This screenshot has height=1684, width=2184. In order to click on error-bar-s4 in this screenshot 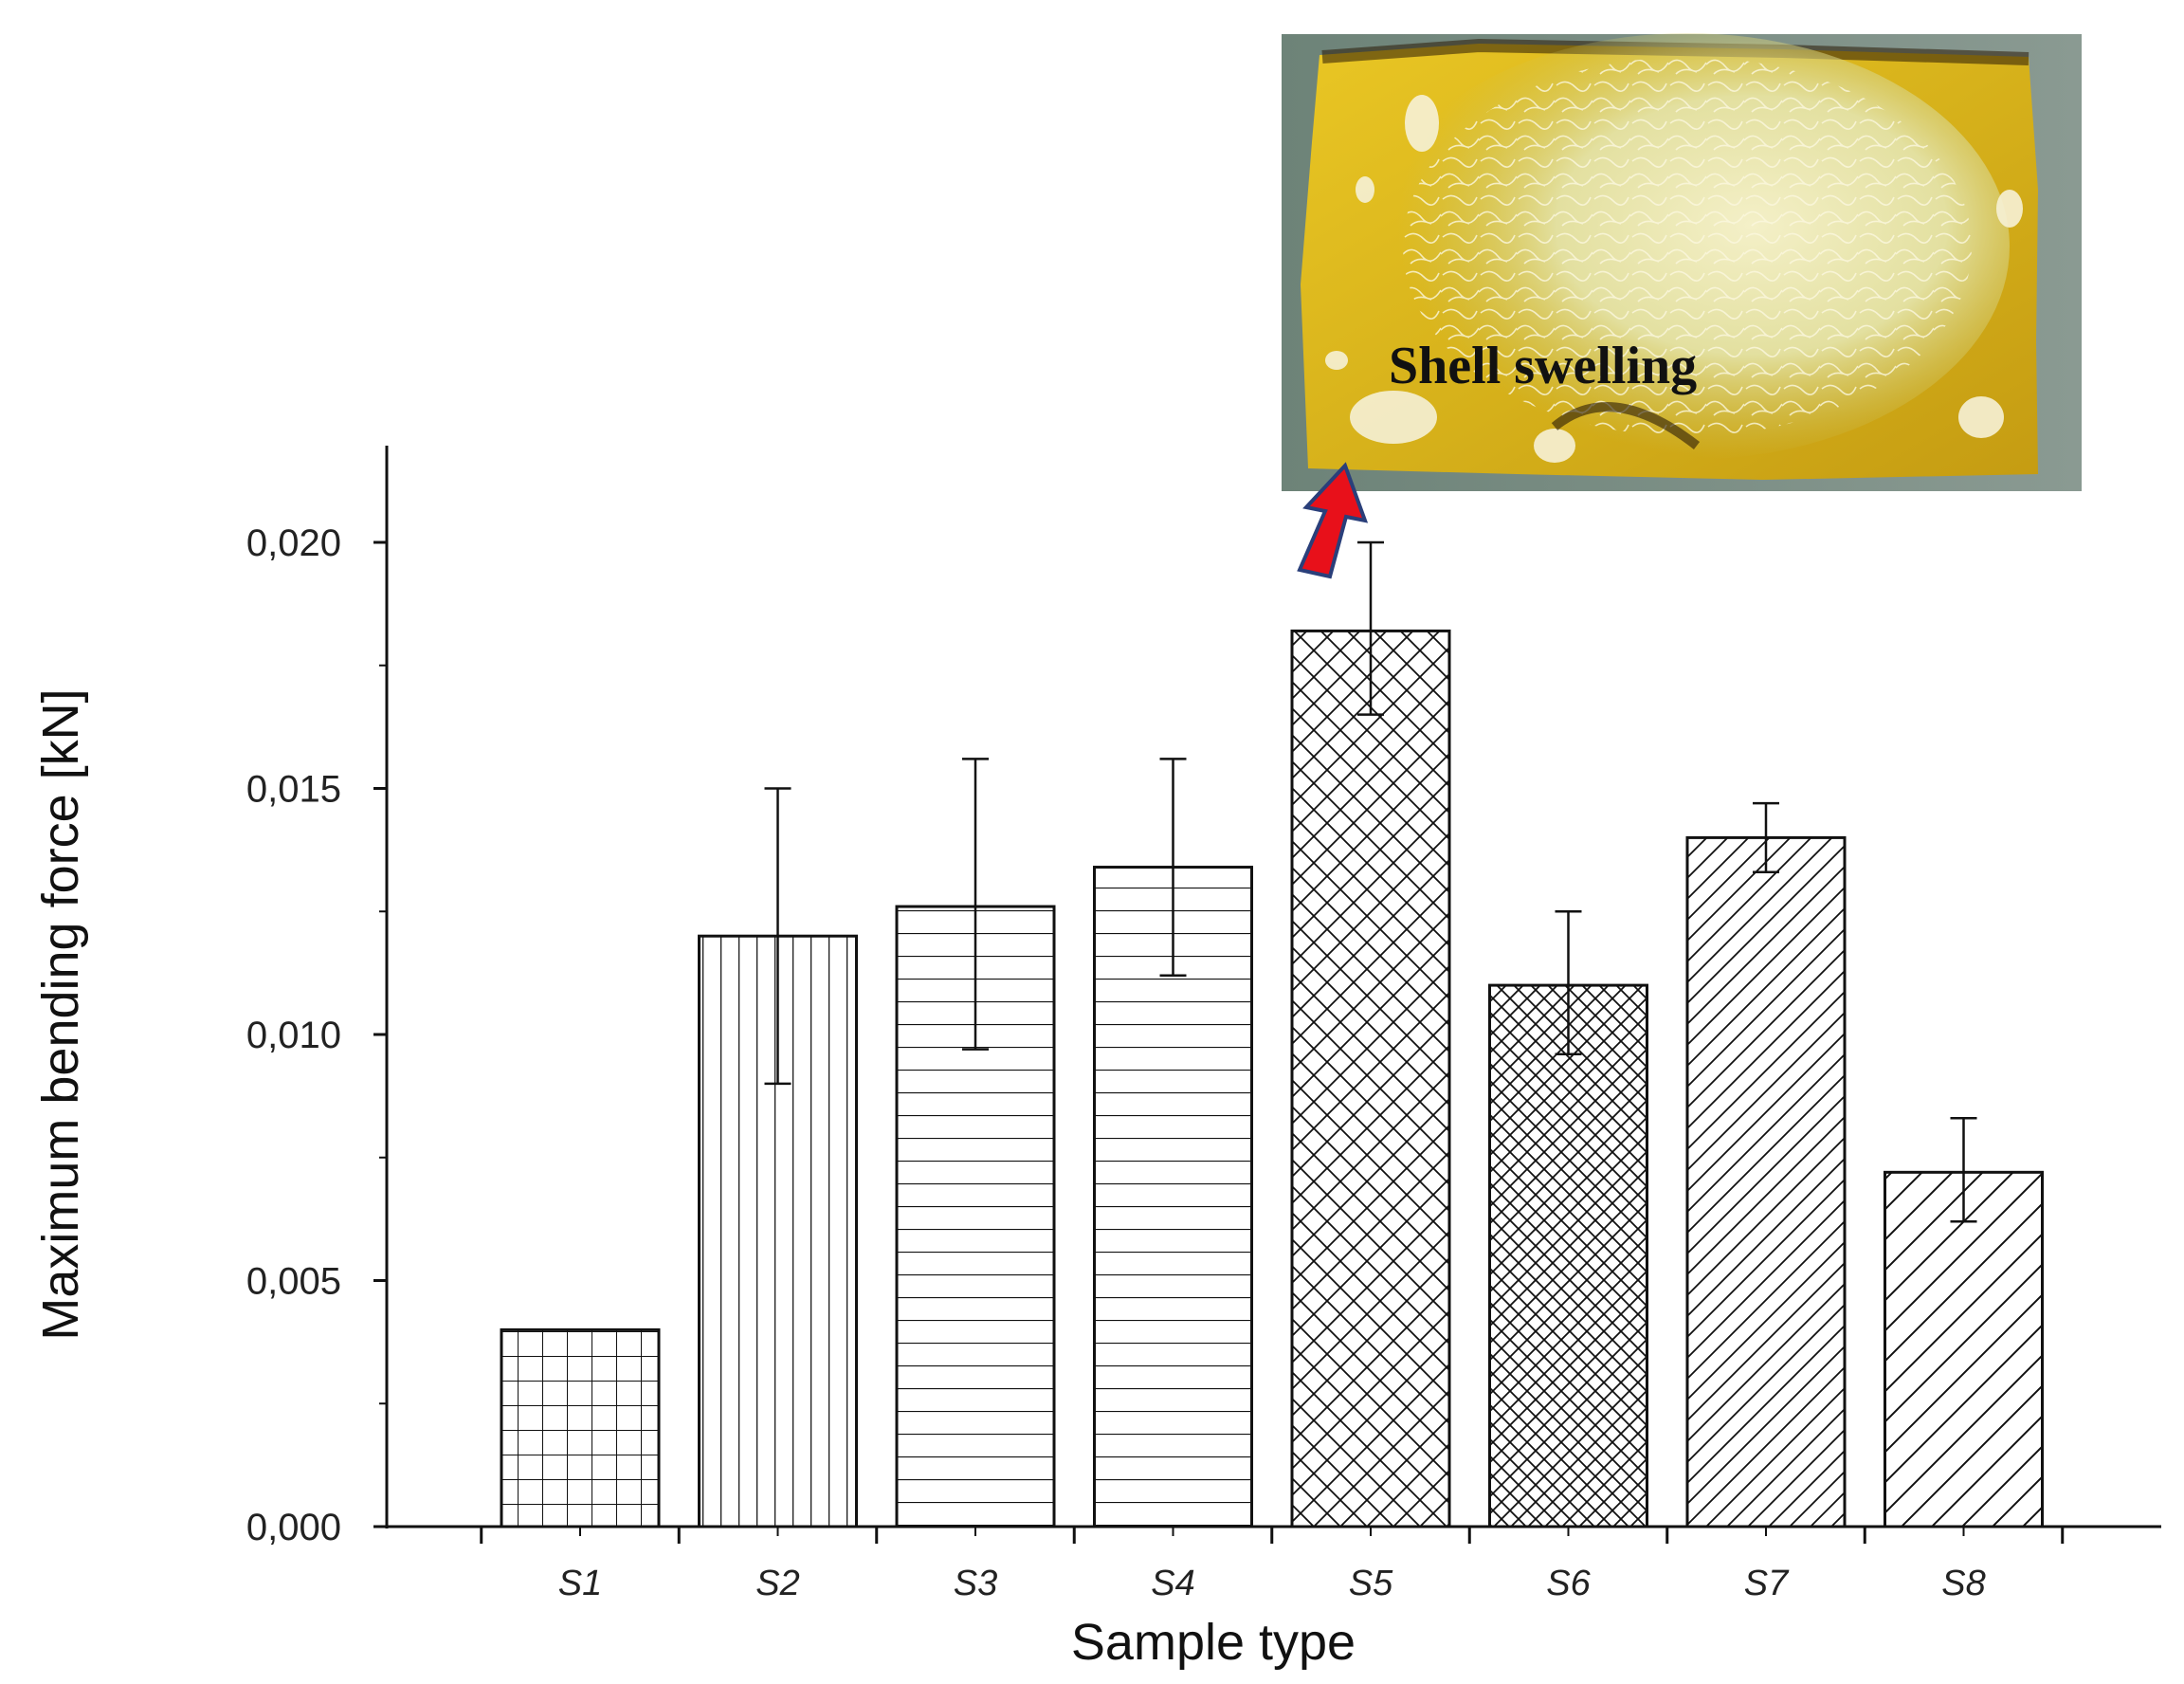, I will do `click(1173, 867)`.